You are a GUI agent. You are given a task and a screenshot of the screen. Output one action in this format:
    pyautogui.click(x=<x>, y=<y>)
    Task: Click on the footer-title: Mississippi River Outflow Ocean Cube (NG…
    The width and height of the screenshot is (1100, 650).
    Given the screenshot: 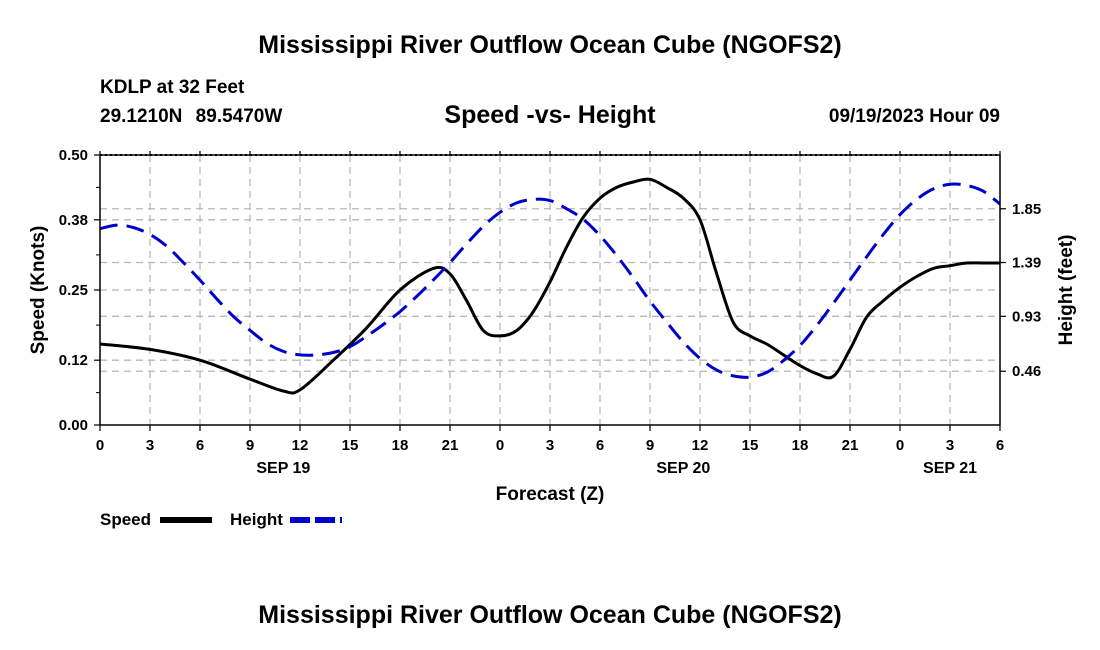 What is the action you would take?
    pyautogui.click(x=550, y=615)
    